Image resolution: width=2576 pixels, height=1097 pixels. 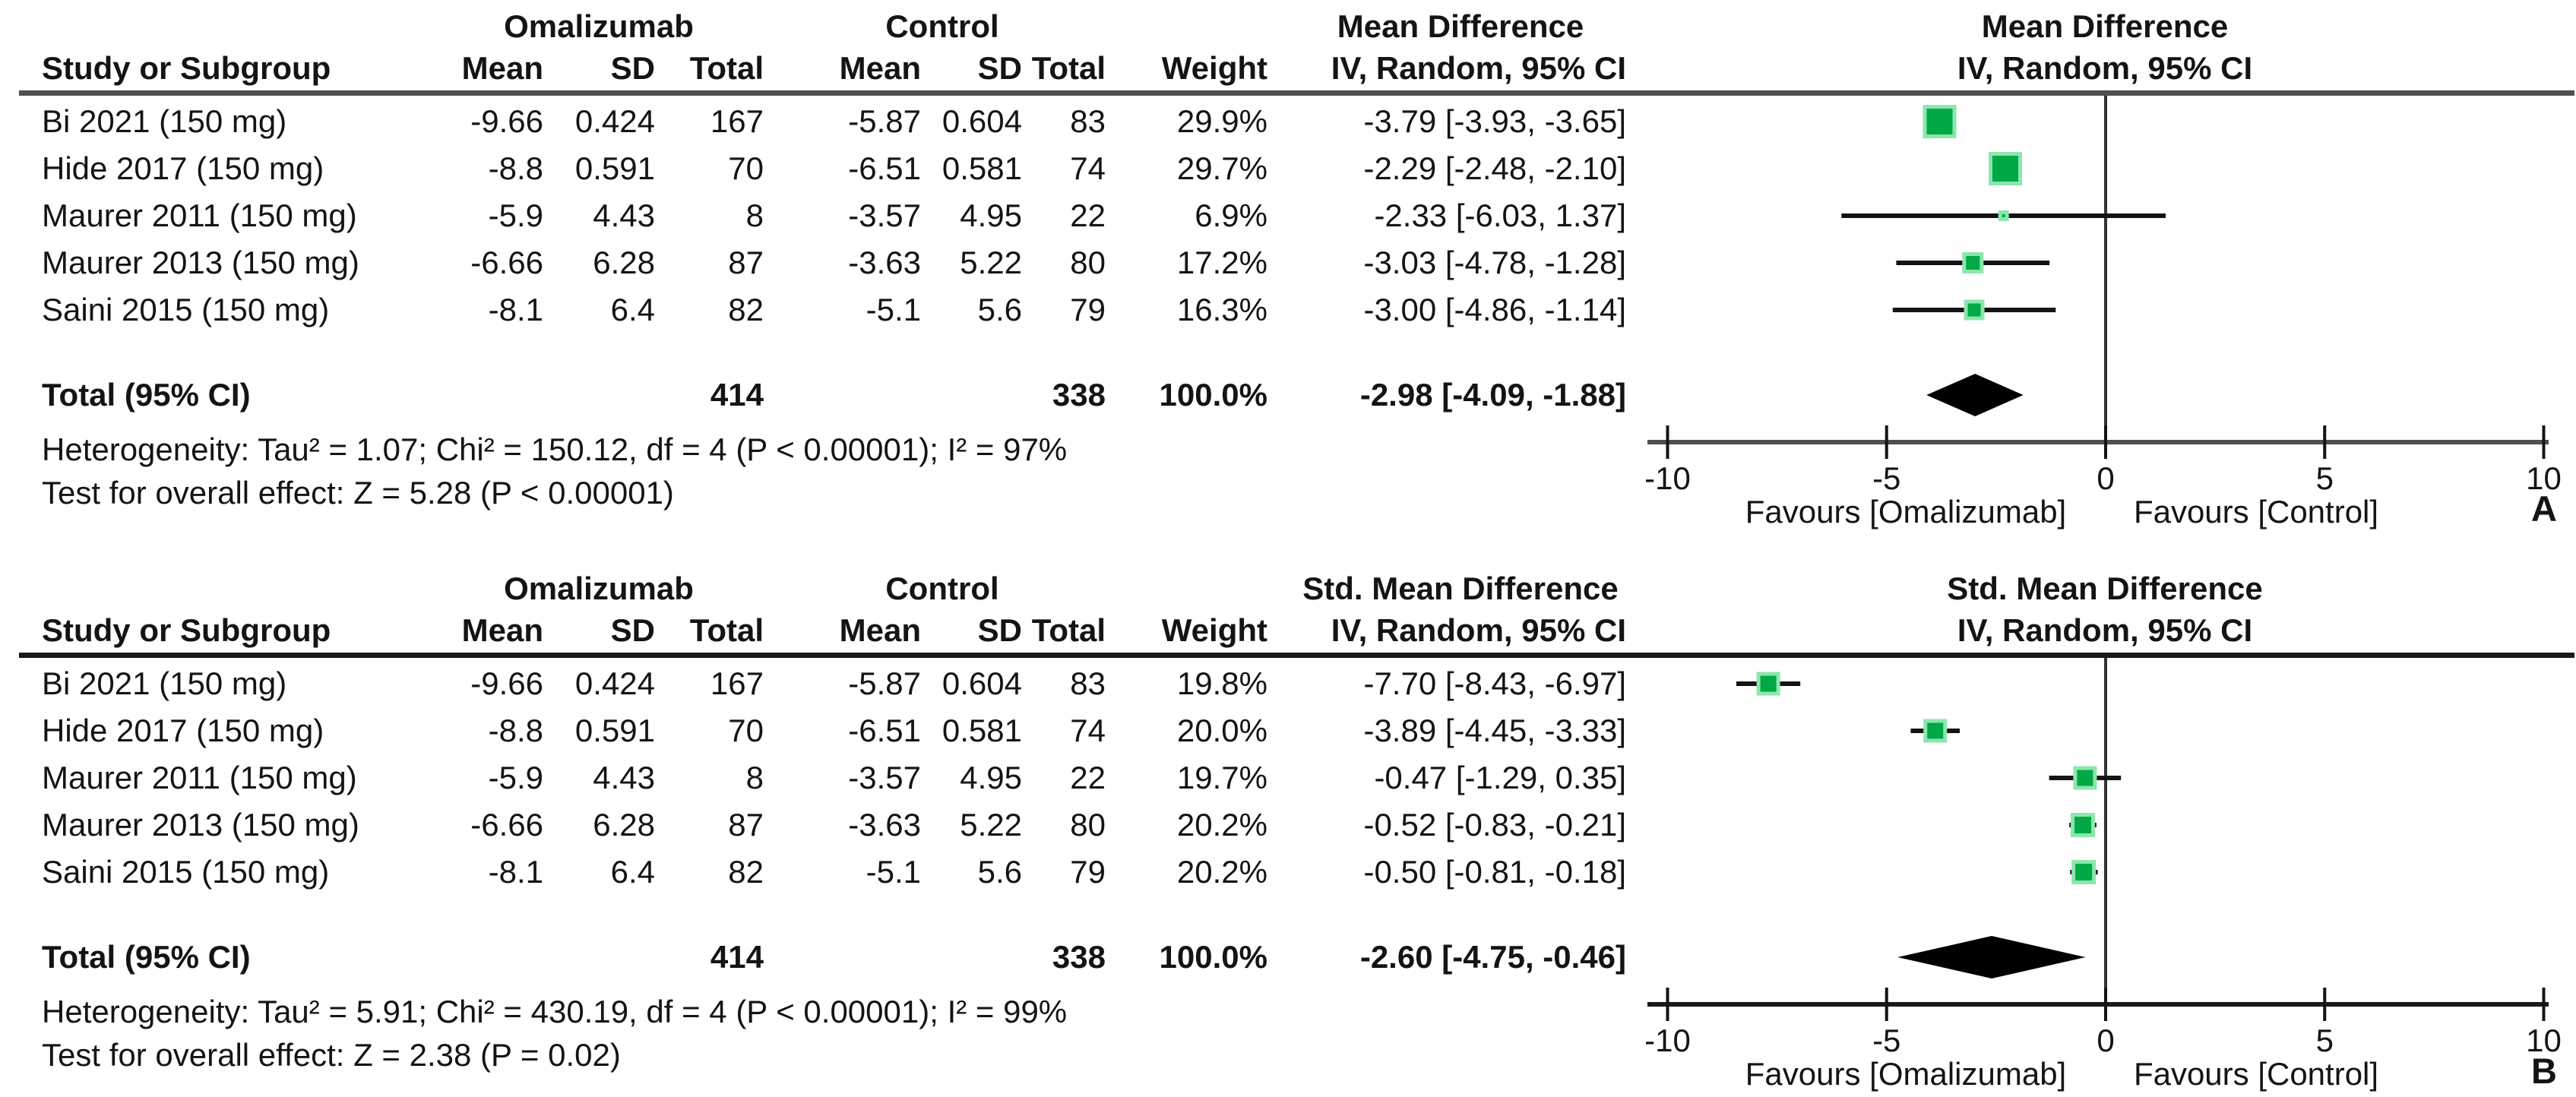 I want to click on study-total2: 79, so click(x=1088, y=309).